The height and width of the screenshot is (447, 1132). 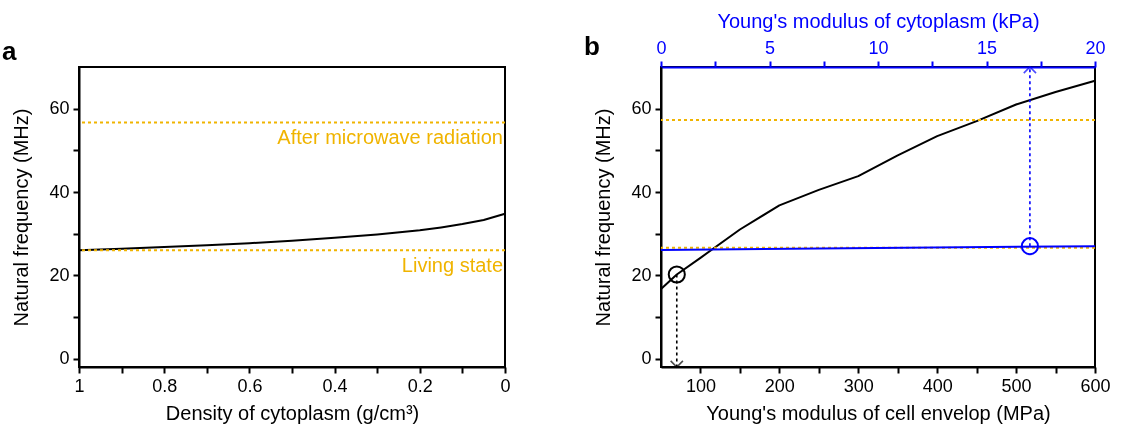 What do you see at coordinates (1095, 385) in the screenshot?
I see `x-tick-label: 600` at bounding box center [1095, 385].